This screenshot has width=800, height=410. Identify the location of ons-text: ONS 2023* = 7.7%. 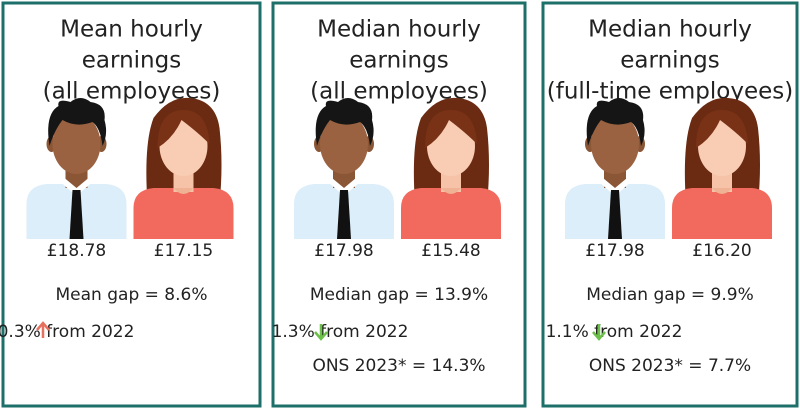
(670, 366).